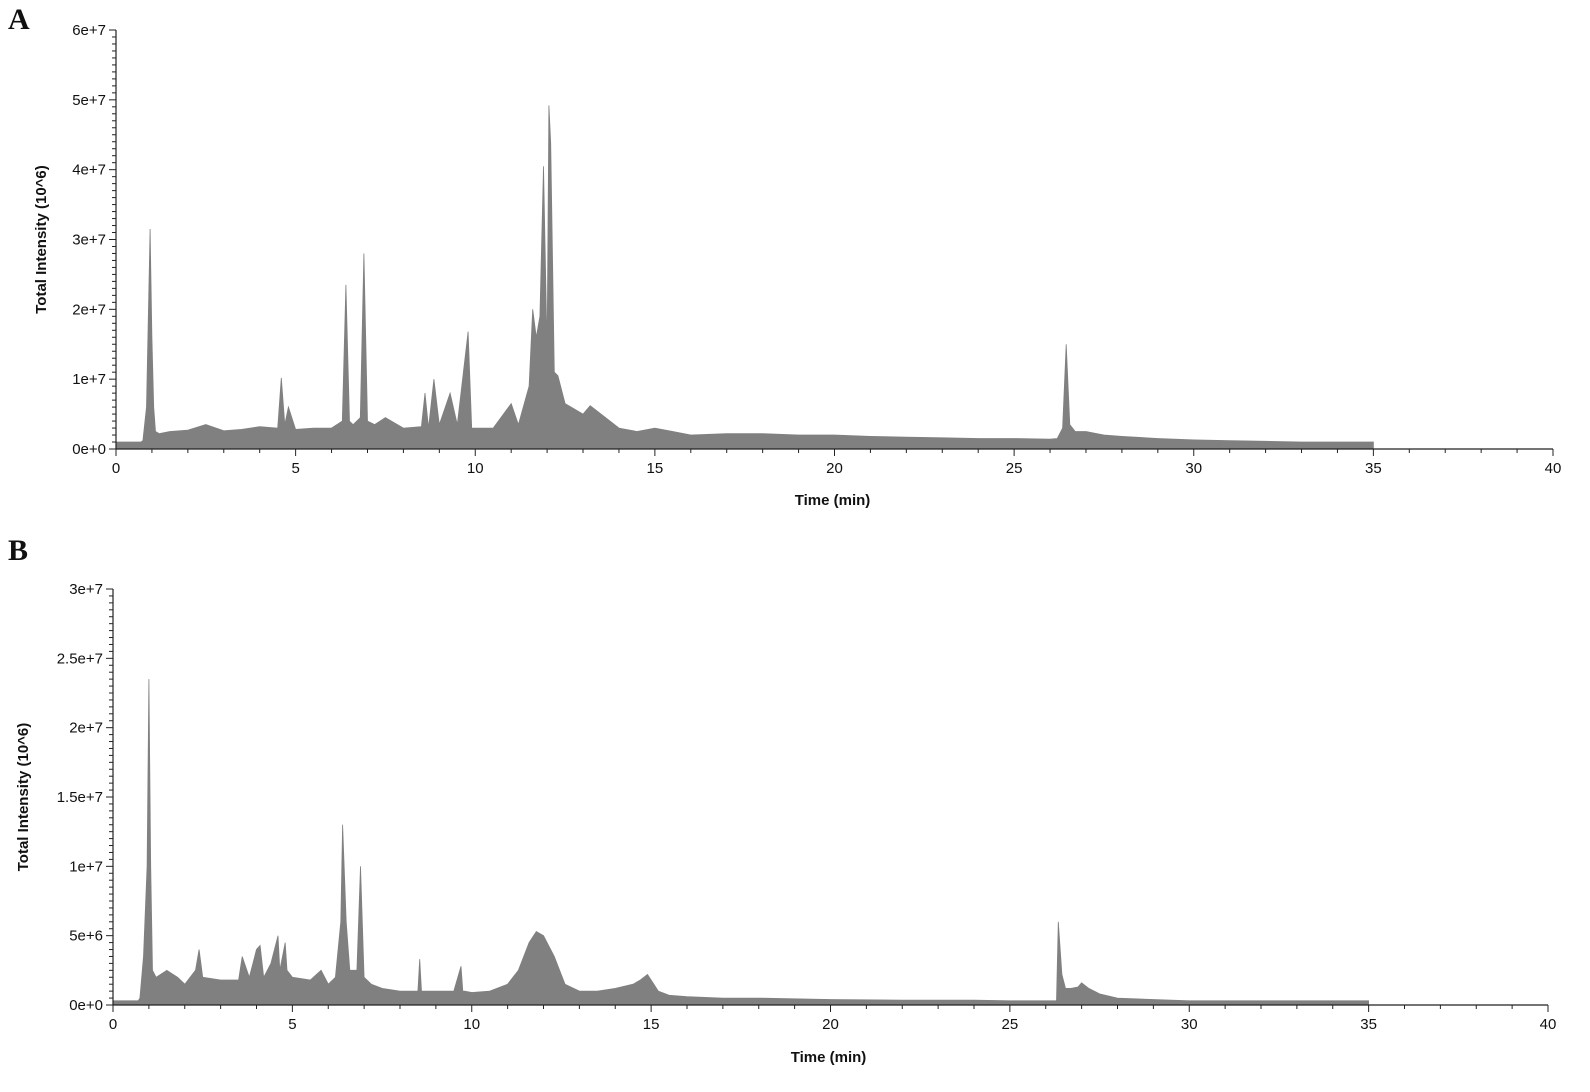 This screenshot has width=1590, height=1092. Describe the element at coordinates (23, 797) in the screenshot. I see `chart-b-y-axis-title: Total Intensity (10^6)` at that location.